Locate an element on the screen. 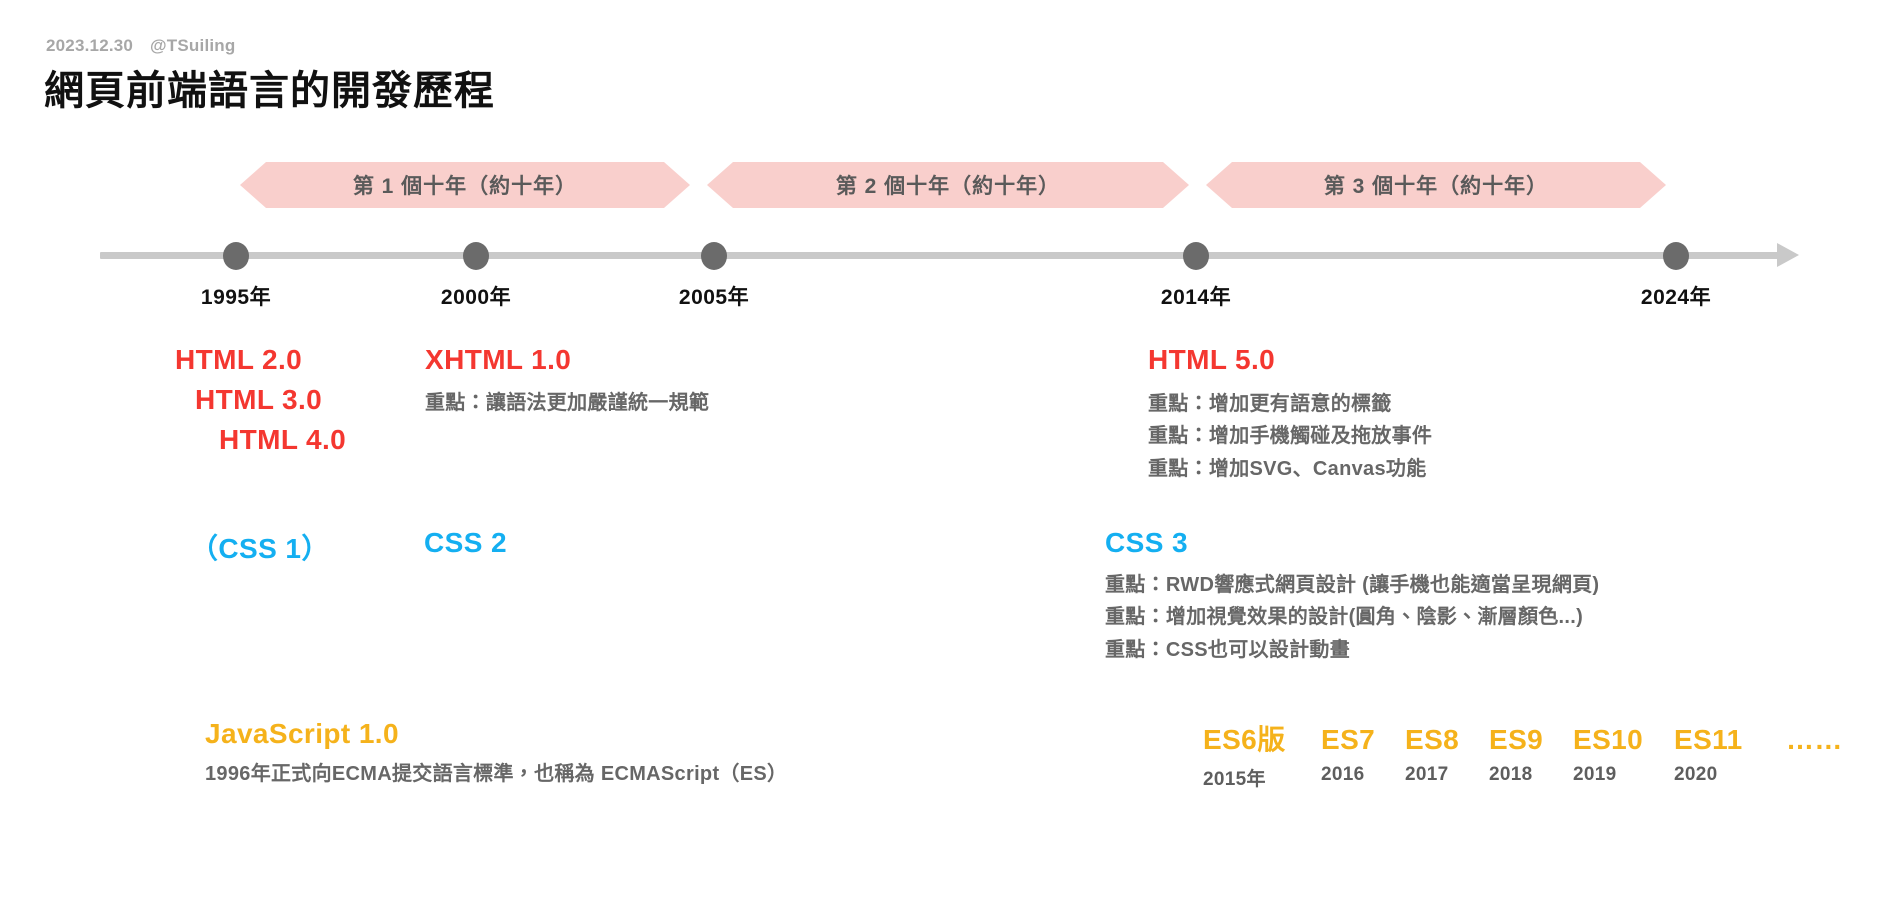 Image resolution: width=1900 pixels, height=900 pixels. author-handle: @TSuiling is located at coordinates (193, 45).